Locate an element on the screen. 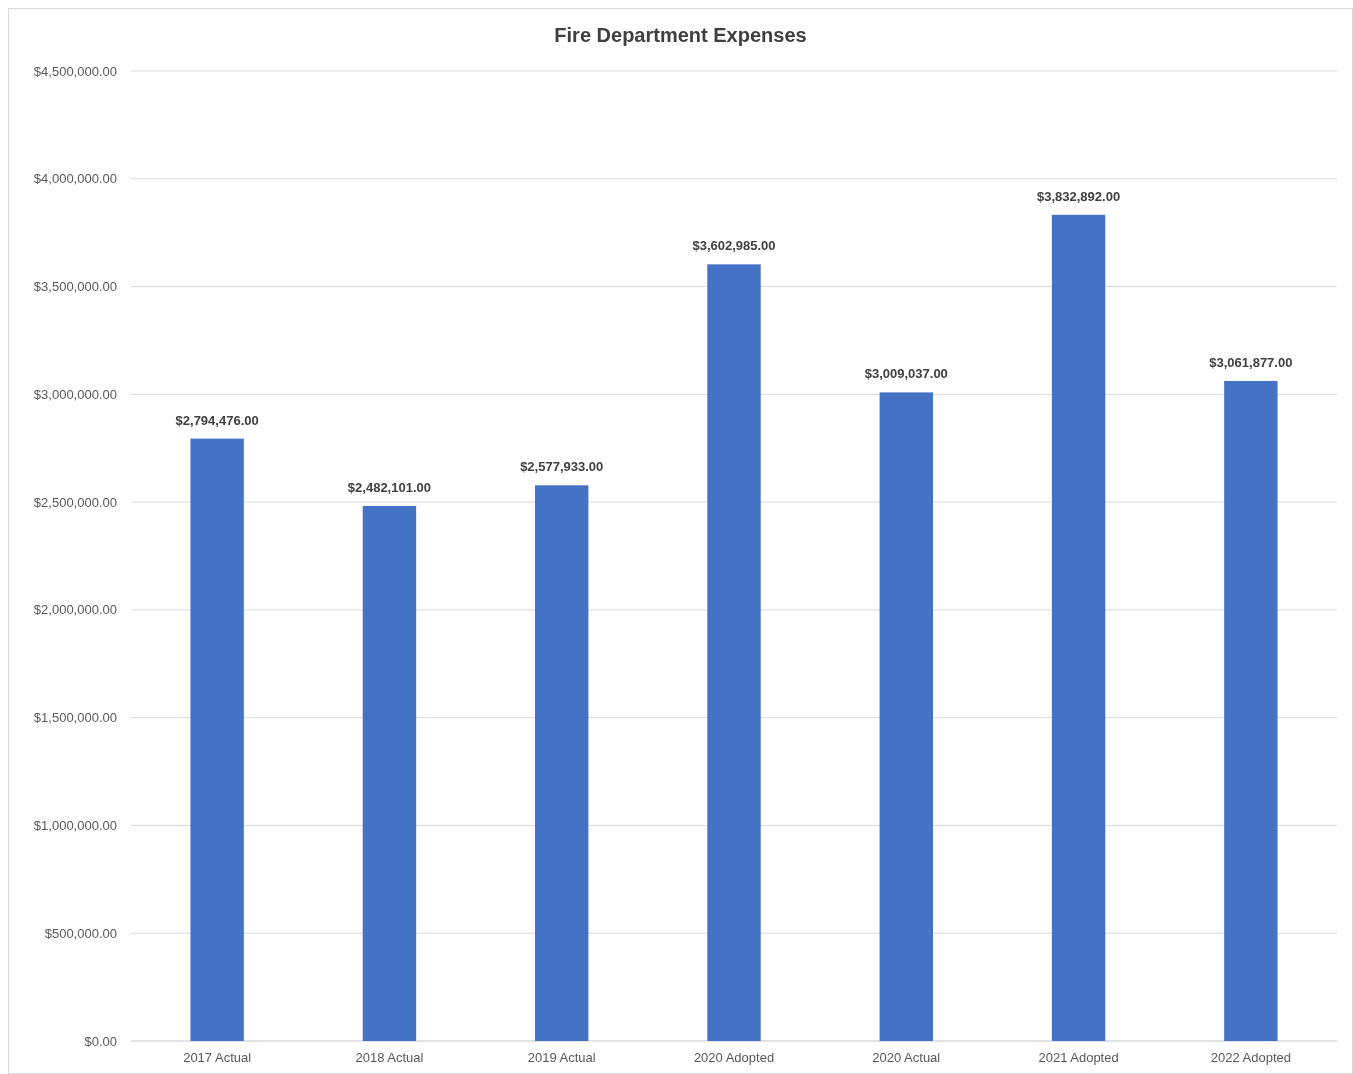  y-tick-label: $2,500,000.00 is located at coordinates (75, 502).